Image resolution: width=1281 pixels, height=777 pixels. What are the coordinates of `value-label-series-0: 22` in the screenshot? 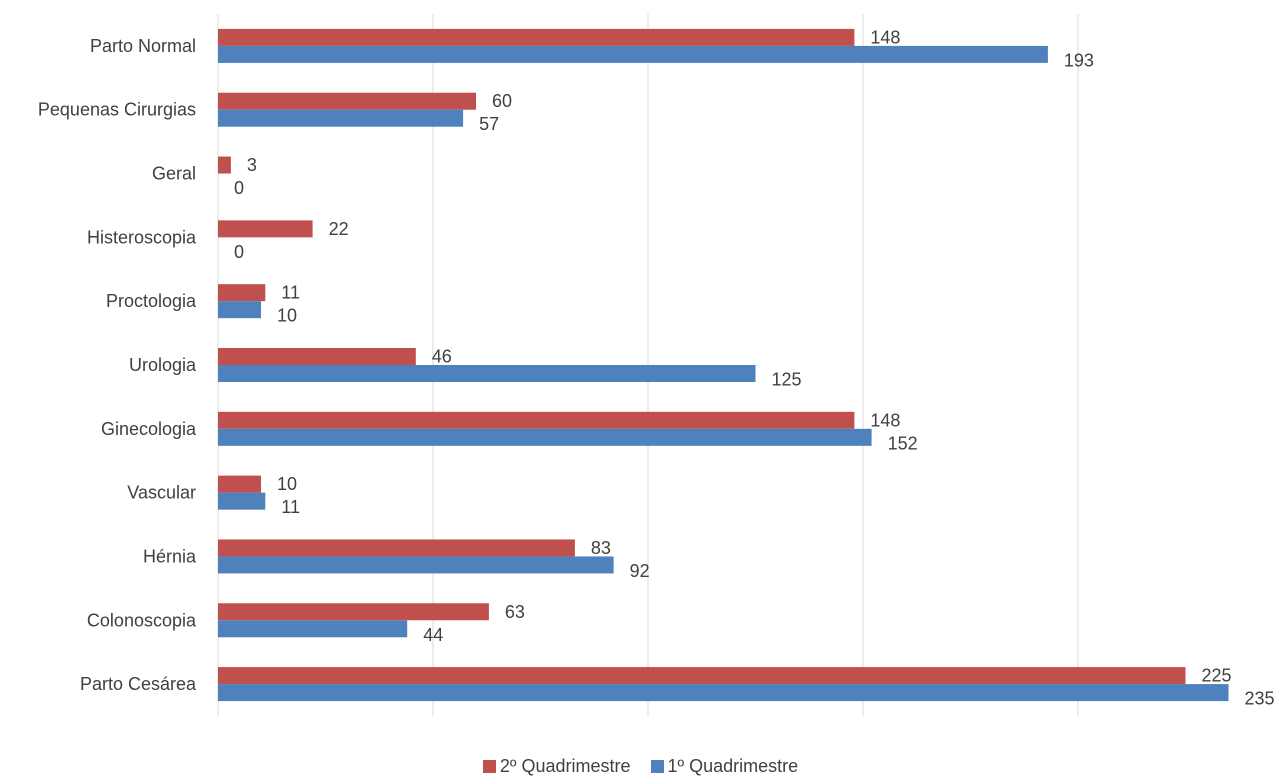 It's located at (339, 229).